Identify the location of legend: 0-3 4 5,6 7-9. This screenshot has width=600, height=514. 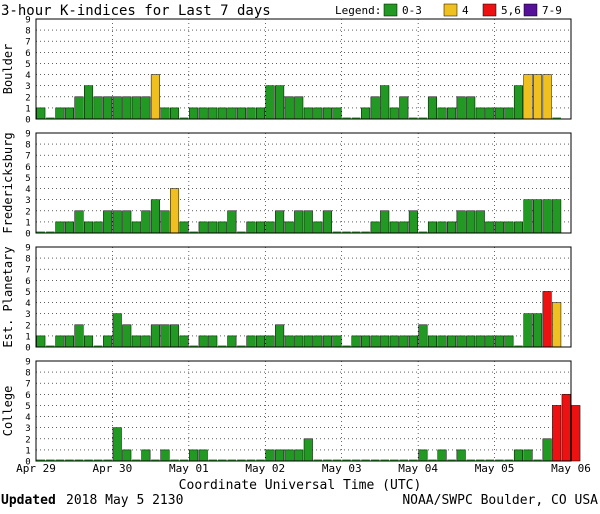
(472, 10).